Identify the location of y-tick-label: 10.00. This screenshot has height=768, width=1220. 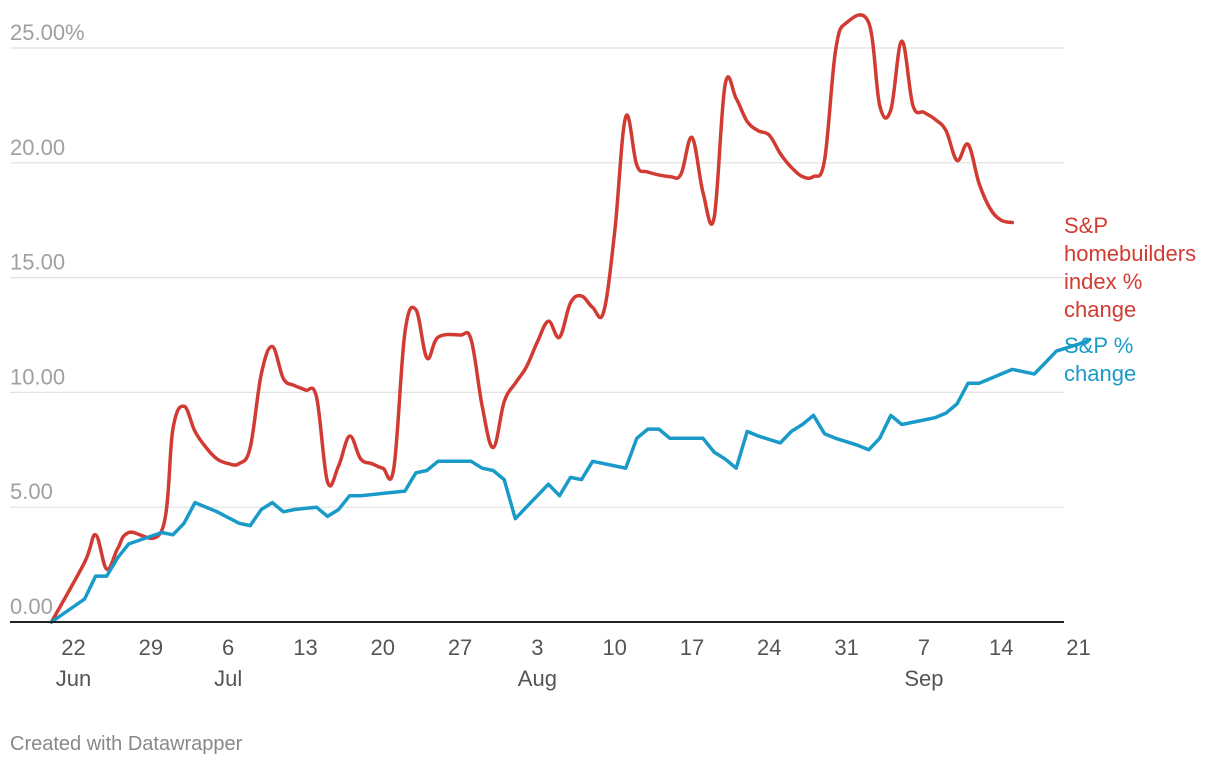
(37, 376).